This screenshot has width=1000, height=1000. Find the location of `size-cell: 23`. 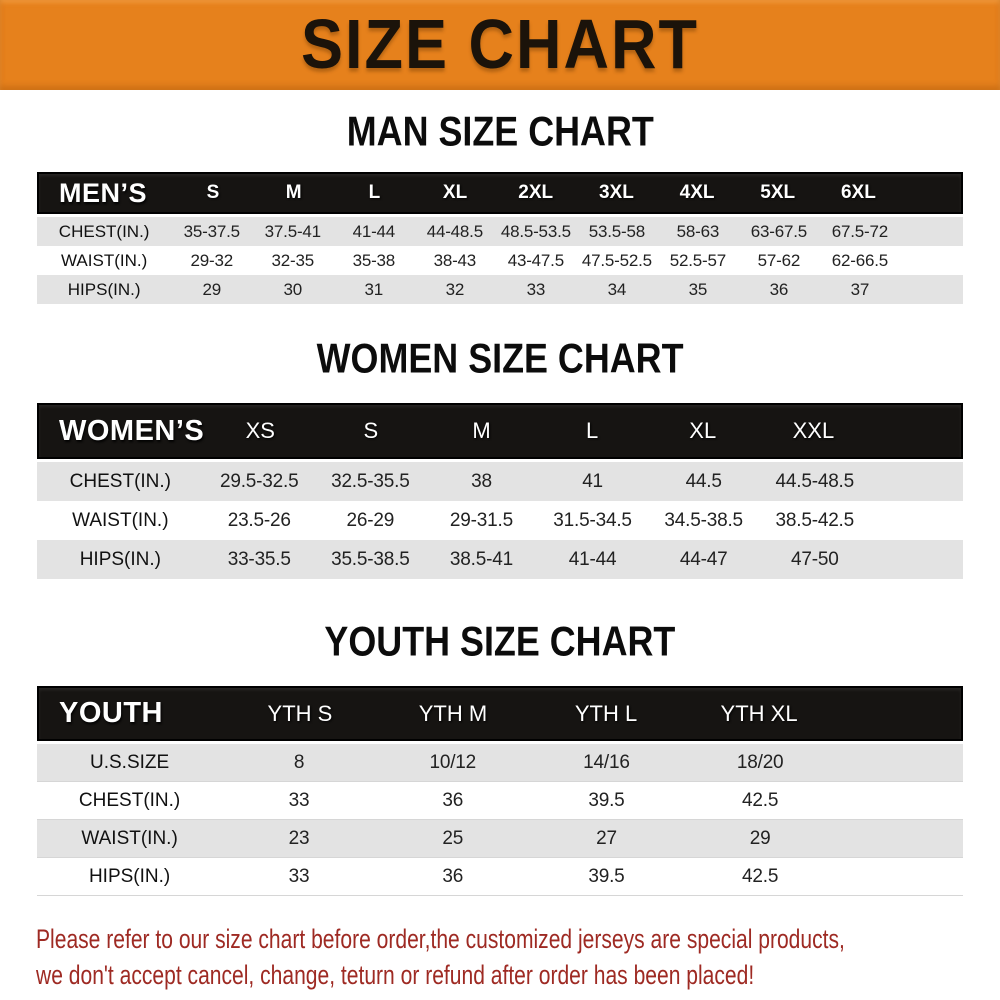

size-cell: 23 is located at coordinates (299, 838).